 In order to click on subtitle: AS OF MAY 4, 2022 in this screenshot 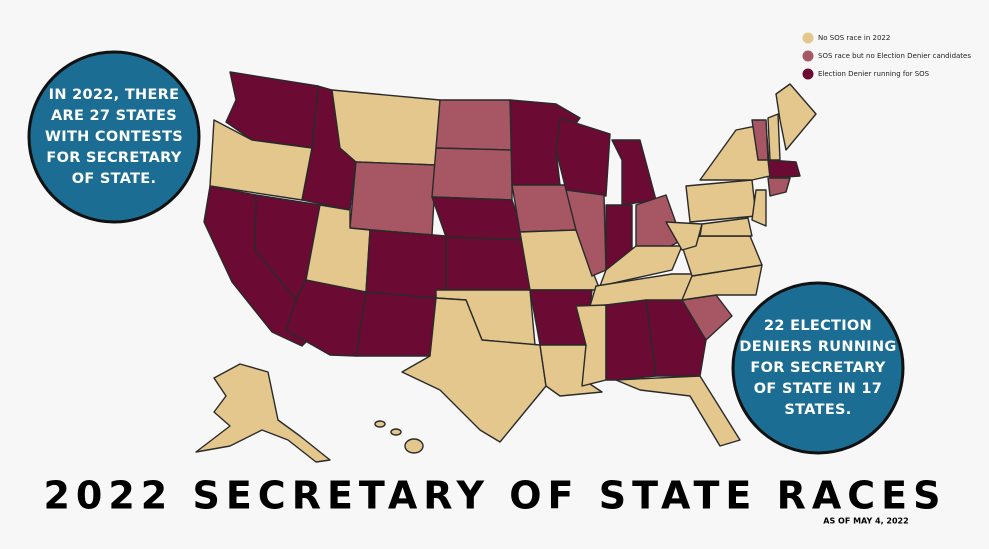, I will do `click(865, 521)`.